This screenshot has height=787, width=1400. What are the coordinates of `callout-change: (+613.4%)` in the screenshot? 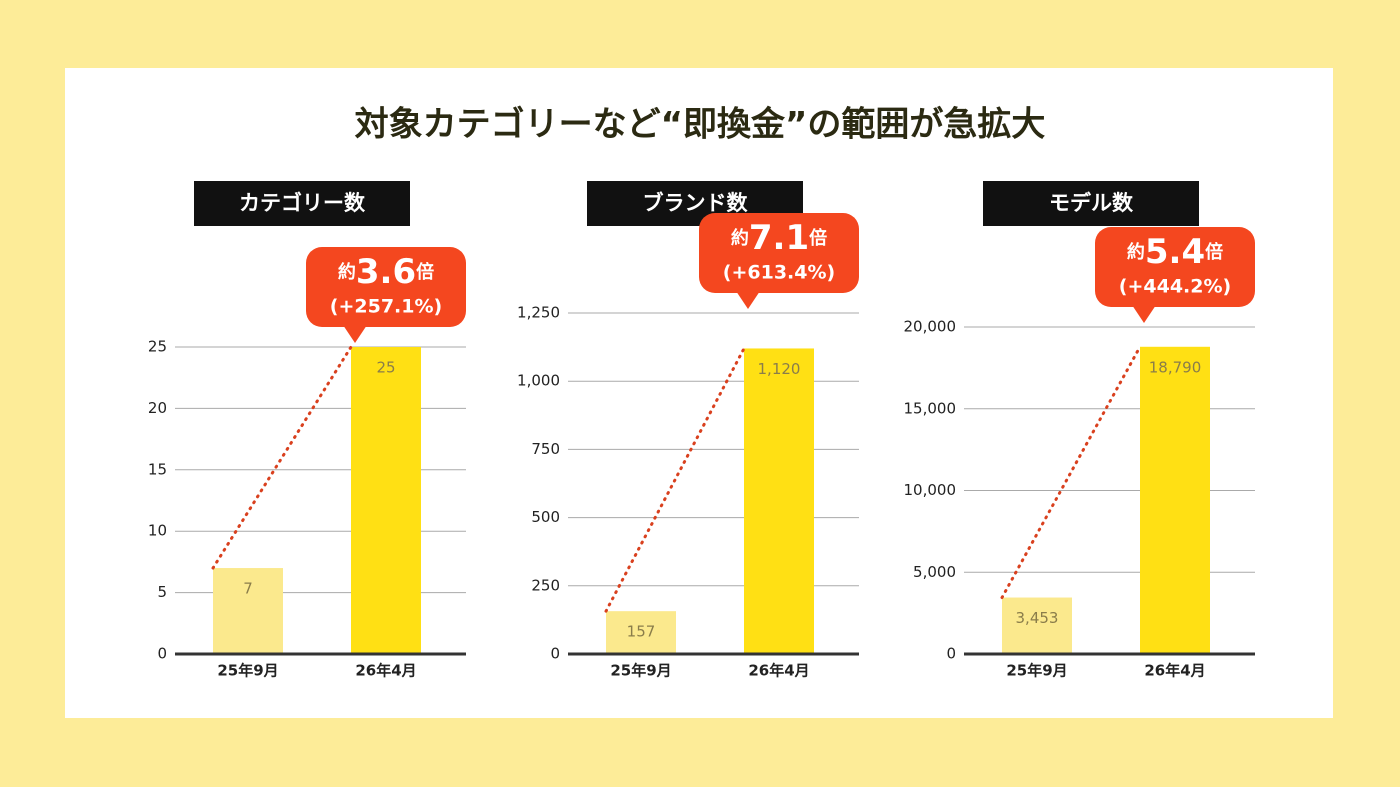 It's located at (779, 273).